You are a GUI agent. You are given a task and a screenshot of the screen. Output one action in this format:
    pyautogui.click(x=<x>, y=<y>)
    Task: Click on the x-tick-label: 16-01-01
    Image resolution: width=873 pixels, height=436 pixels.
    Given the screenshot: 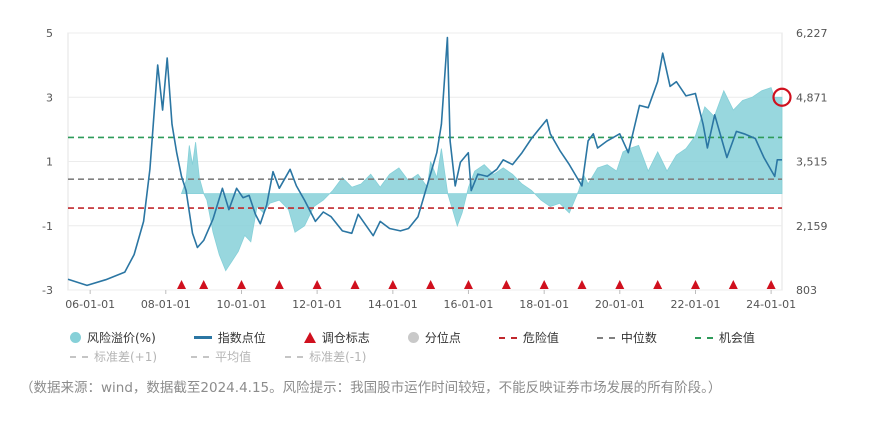 What is the action you would take?
    pyautogui.click(x=468, y=304)
    